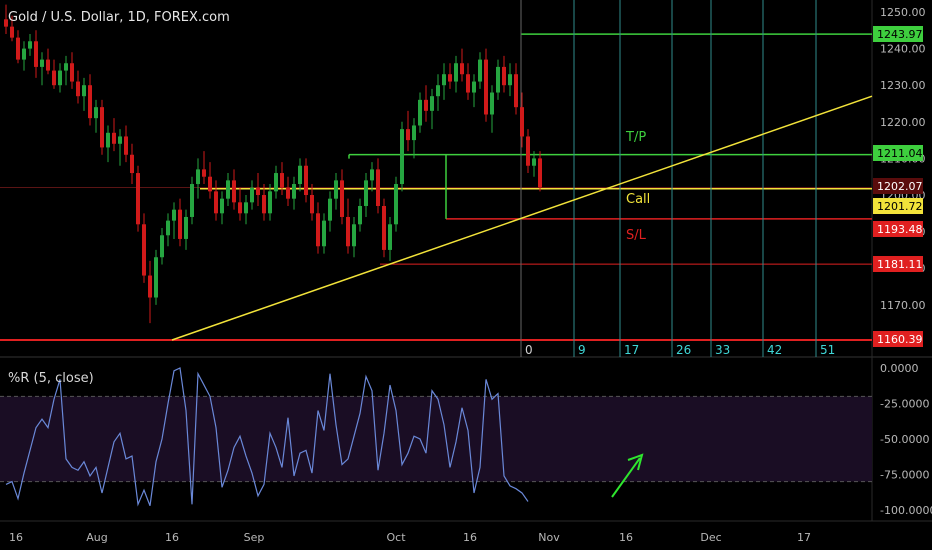 This screenshot has width=932, height=550. I want to click on cycle-label: 51, so click(827, 350).